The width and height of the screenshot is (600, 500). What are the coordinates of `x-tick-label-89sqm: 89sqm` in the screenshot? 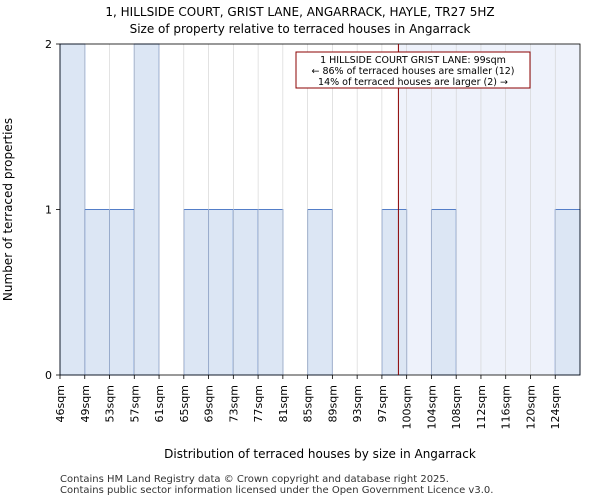 It's located at (332, 403).